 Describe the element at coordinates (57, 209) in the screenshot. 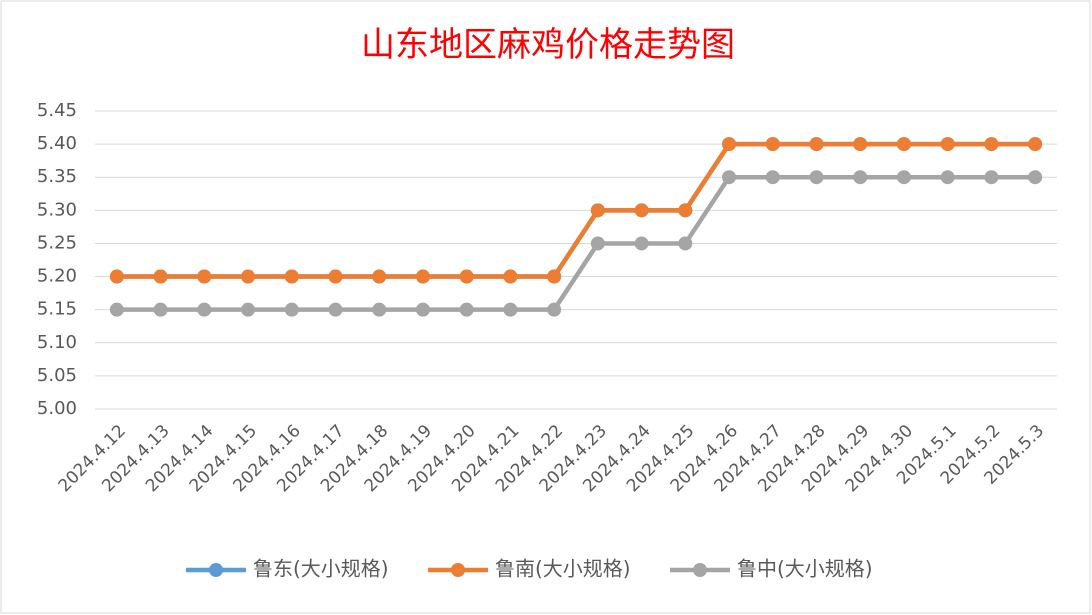

I see `y-tick-label: 5.30` at that location.